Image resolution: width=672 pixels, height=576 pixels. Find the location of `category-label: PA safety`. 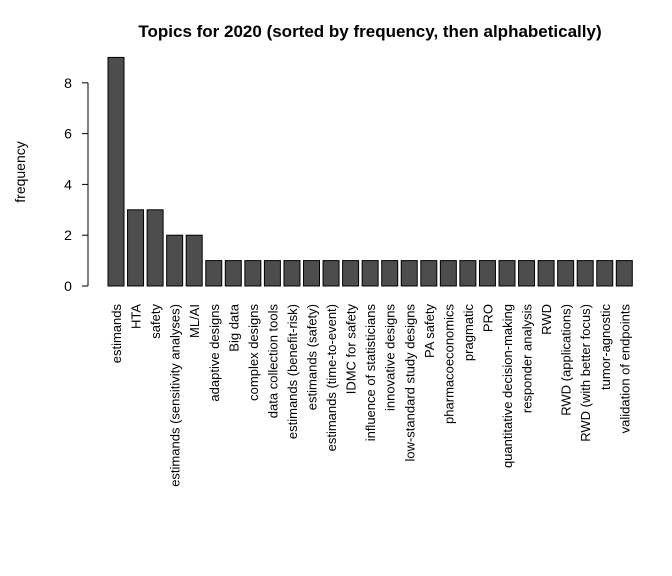

category-label: PA safety is located at coordinates (429, 331).